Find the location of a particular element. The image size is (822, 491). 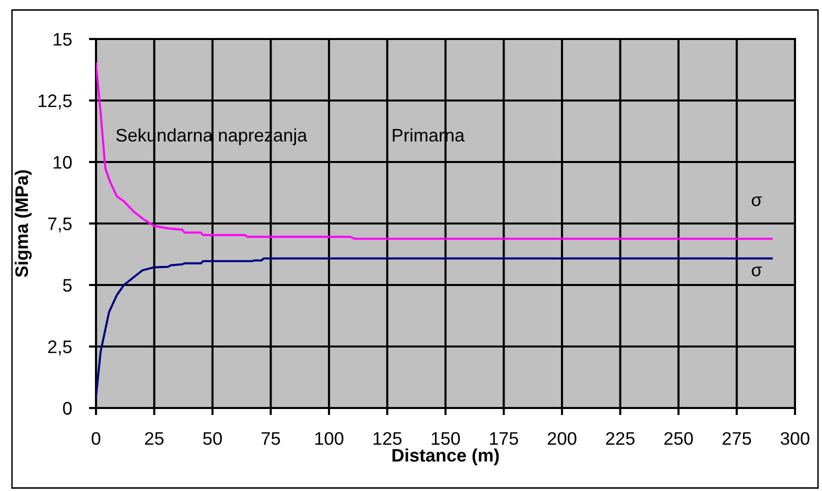

x-tick-label: 200 is located at coordinates (562, 438).